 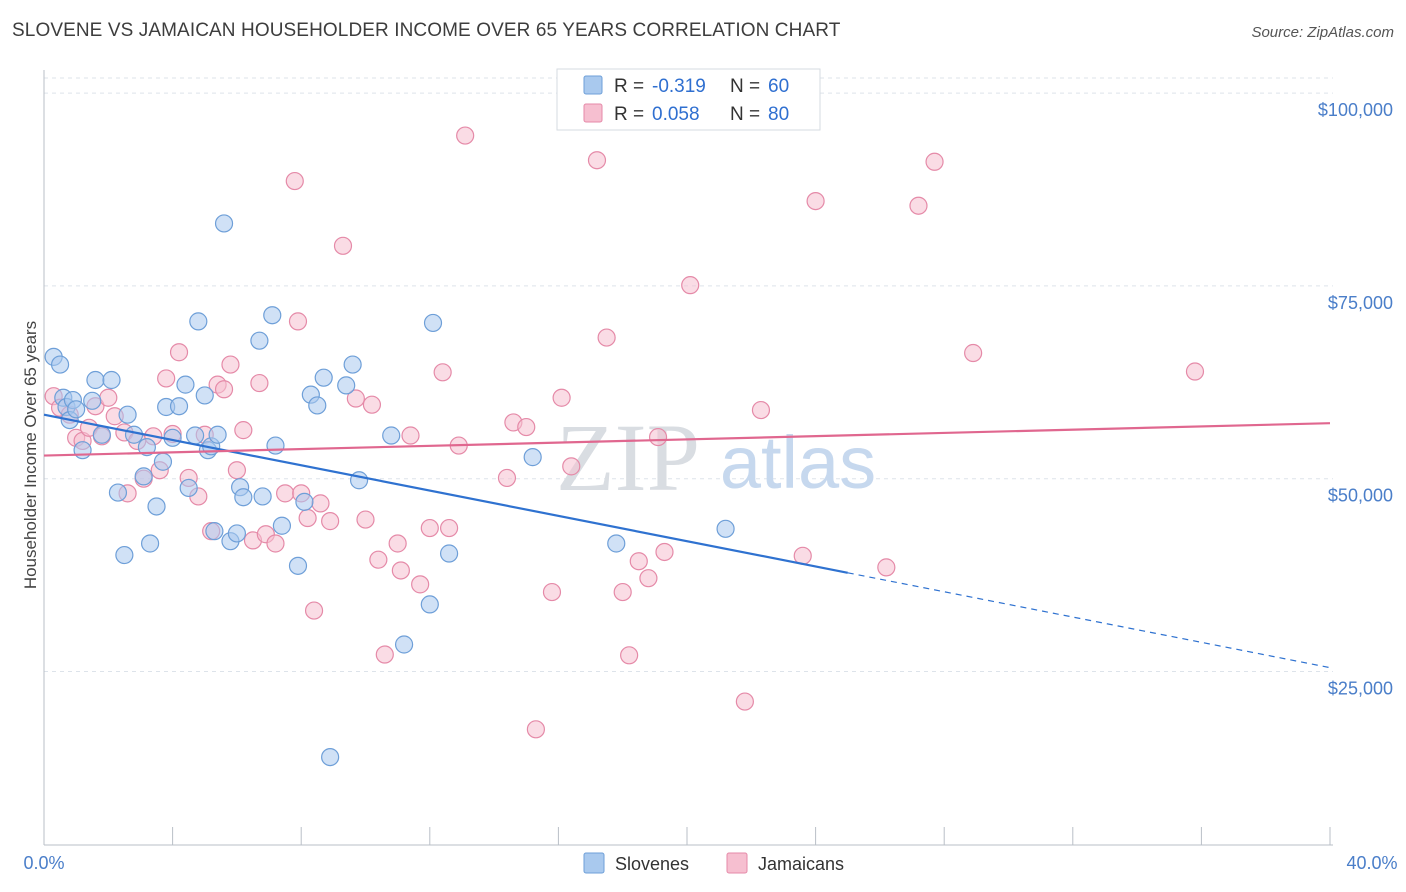 What do you see at coordinates (629, 86) in the screenshot?
I see `legend-r-label-slovenes: R =` at bounding box center [629, 86].